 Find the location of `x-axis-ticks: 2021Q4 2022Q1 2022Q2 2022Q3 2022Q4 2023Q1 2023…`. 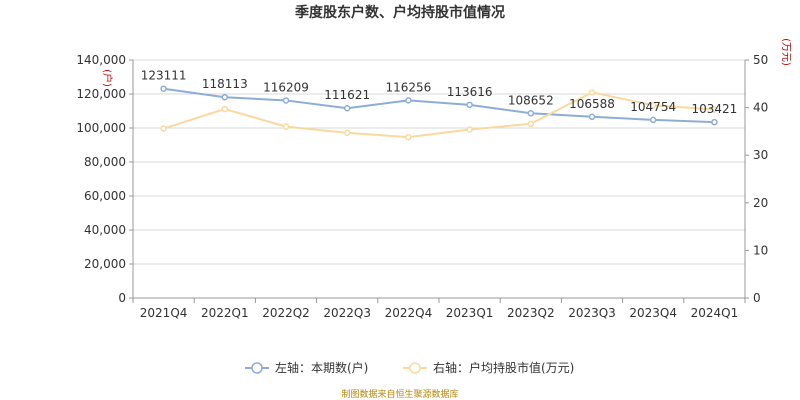

x-axis-ticks: 2021Q4 2022Q1 2022Q2 2022Q3 2022Q4 2023Q1 2023… is located at coordinates (439, 309).